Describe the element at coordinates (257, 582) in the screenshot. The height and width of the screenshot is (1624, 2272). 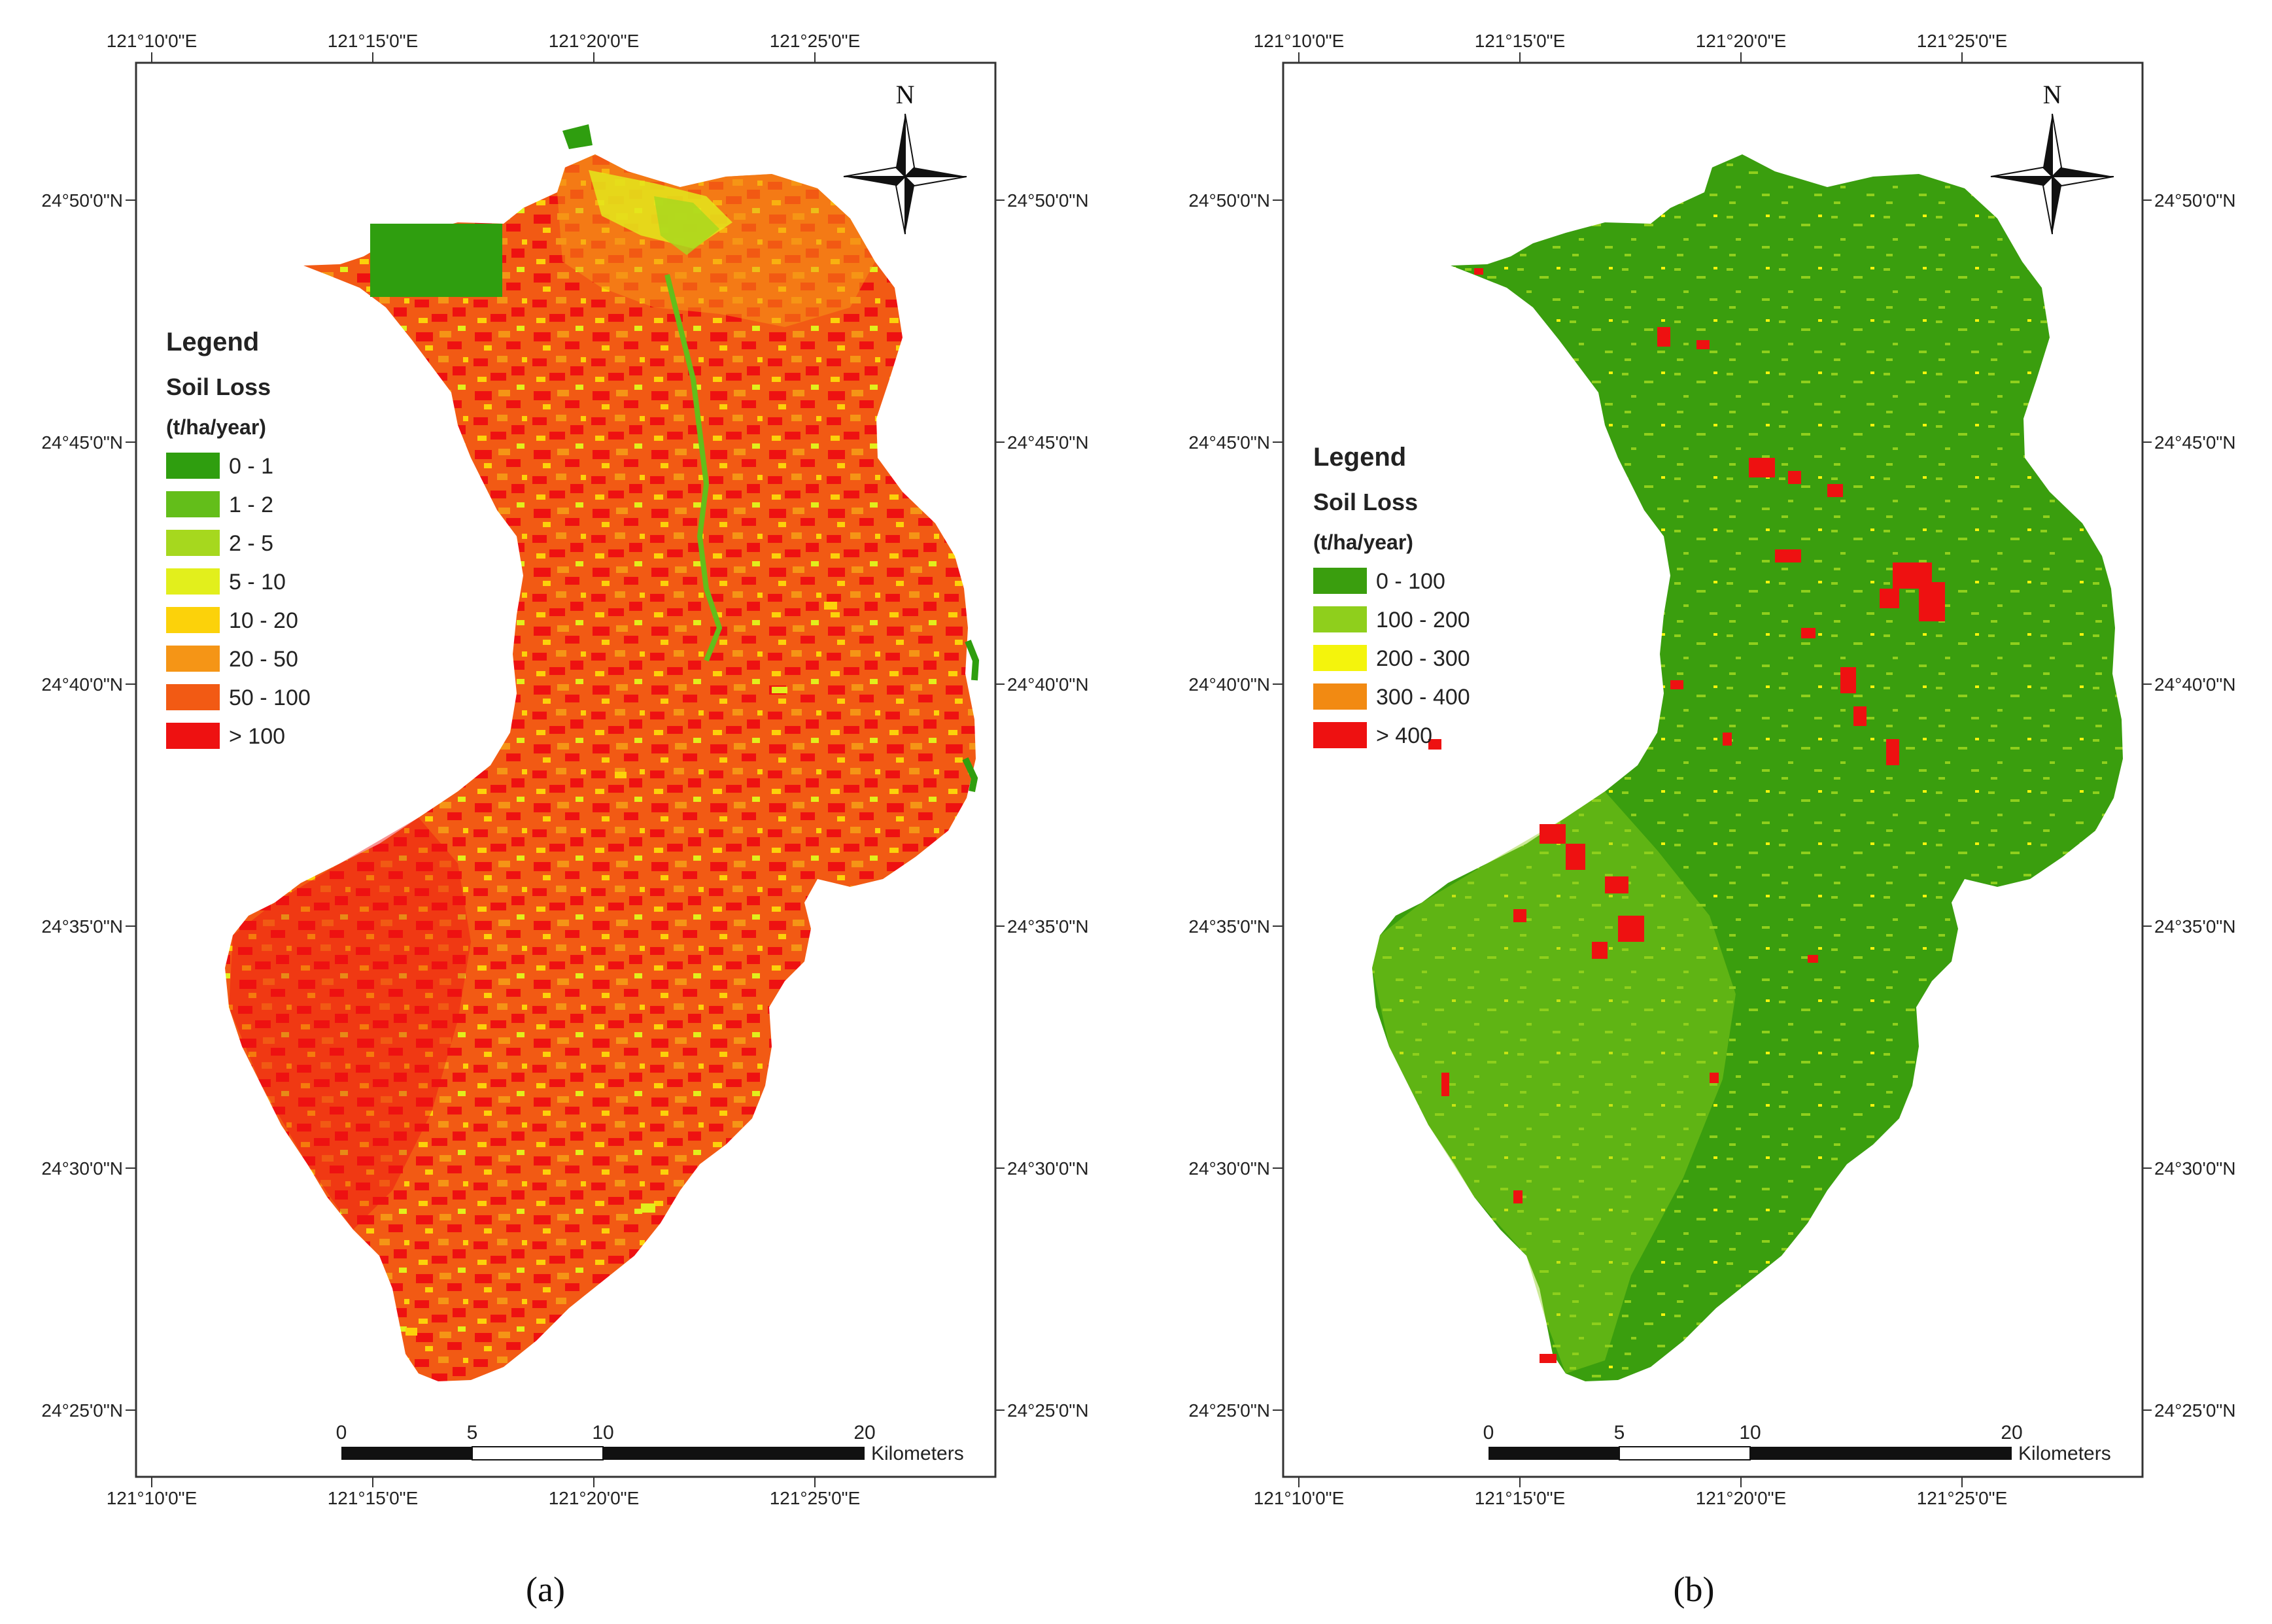
I see `legend-label: 5 - 10` at that location.